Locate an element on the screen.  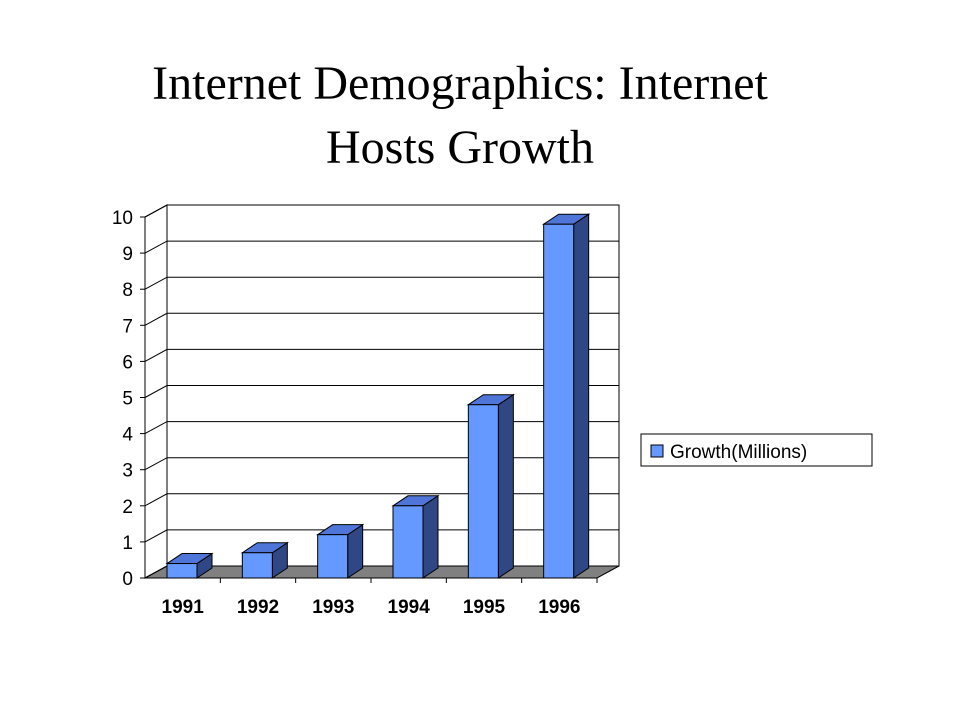
y-tick-label: 0 is located at coordinates (127, 579).